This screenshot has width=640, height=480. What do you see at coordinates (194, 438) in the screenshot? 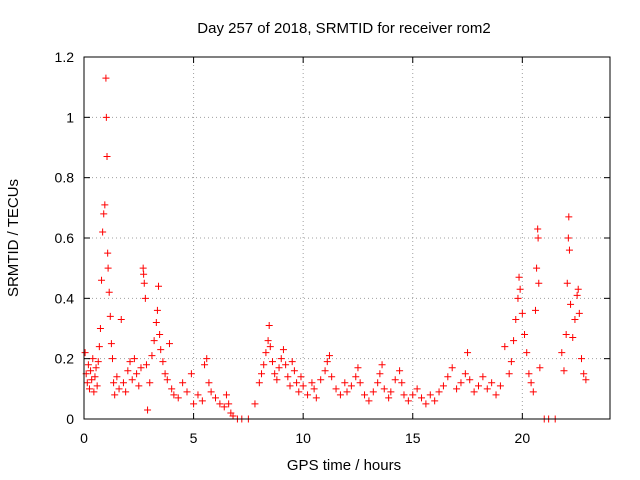
I see `x-tick-label: 5` at bounding box center [194, 438].